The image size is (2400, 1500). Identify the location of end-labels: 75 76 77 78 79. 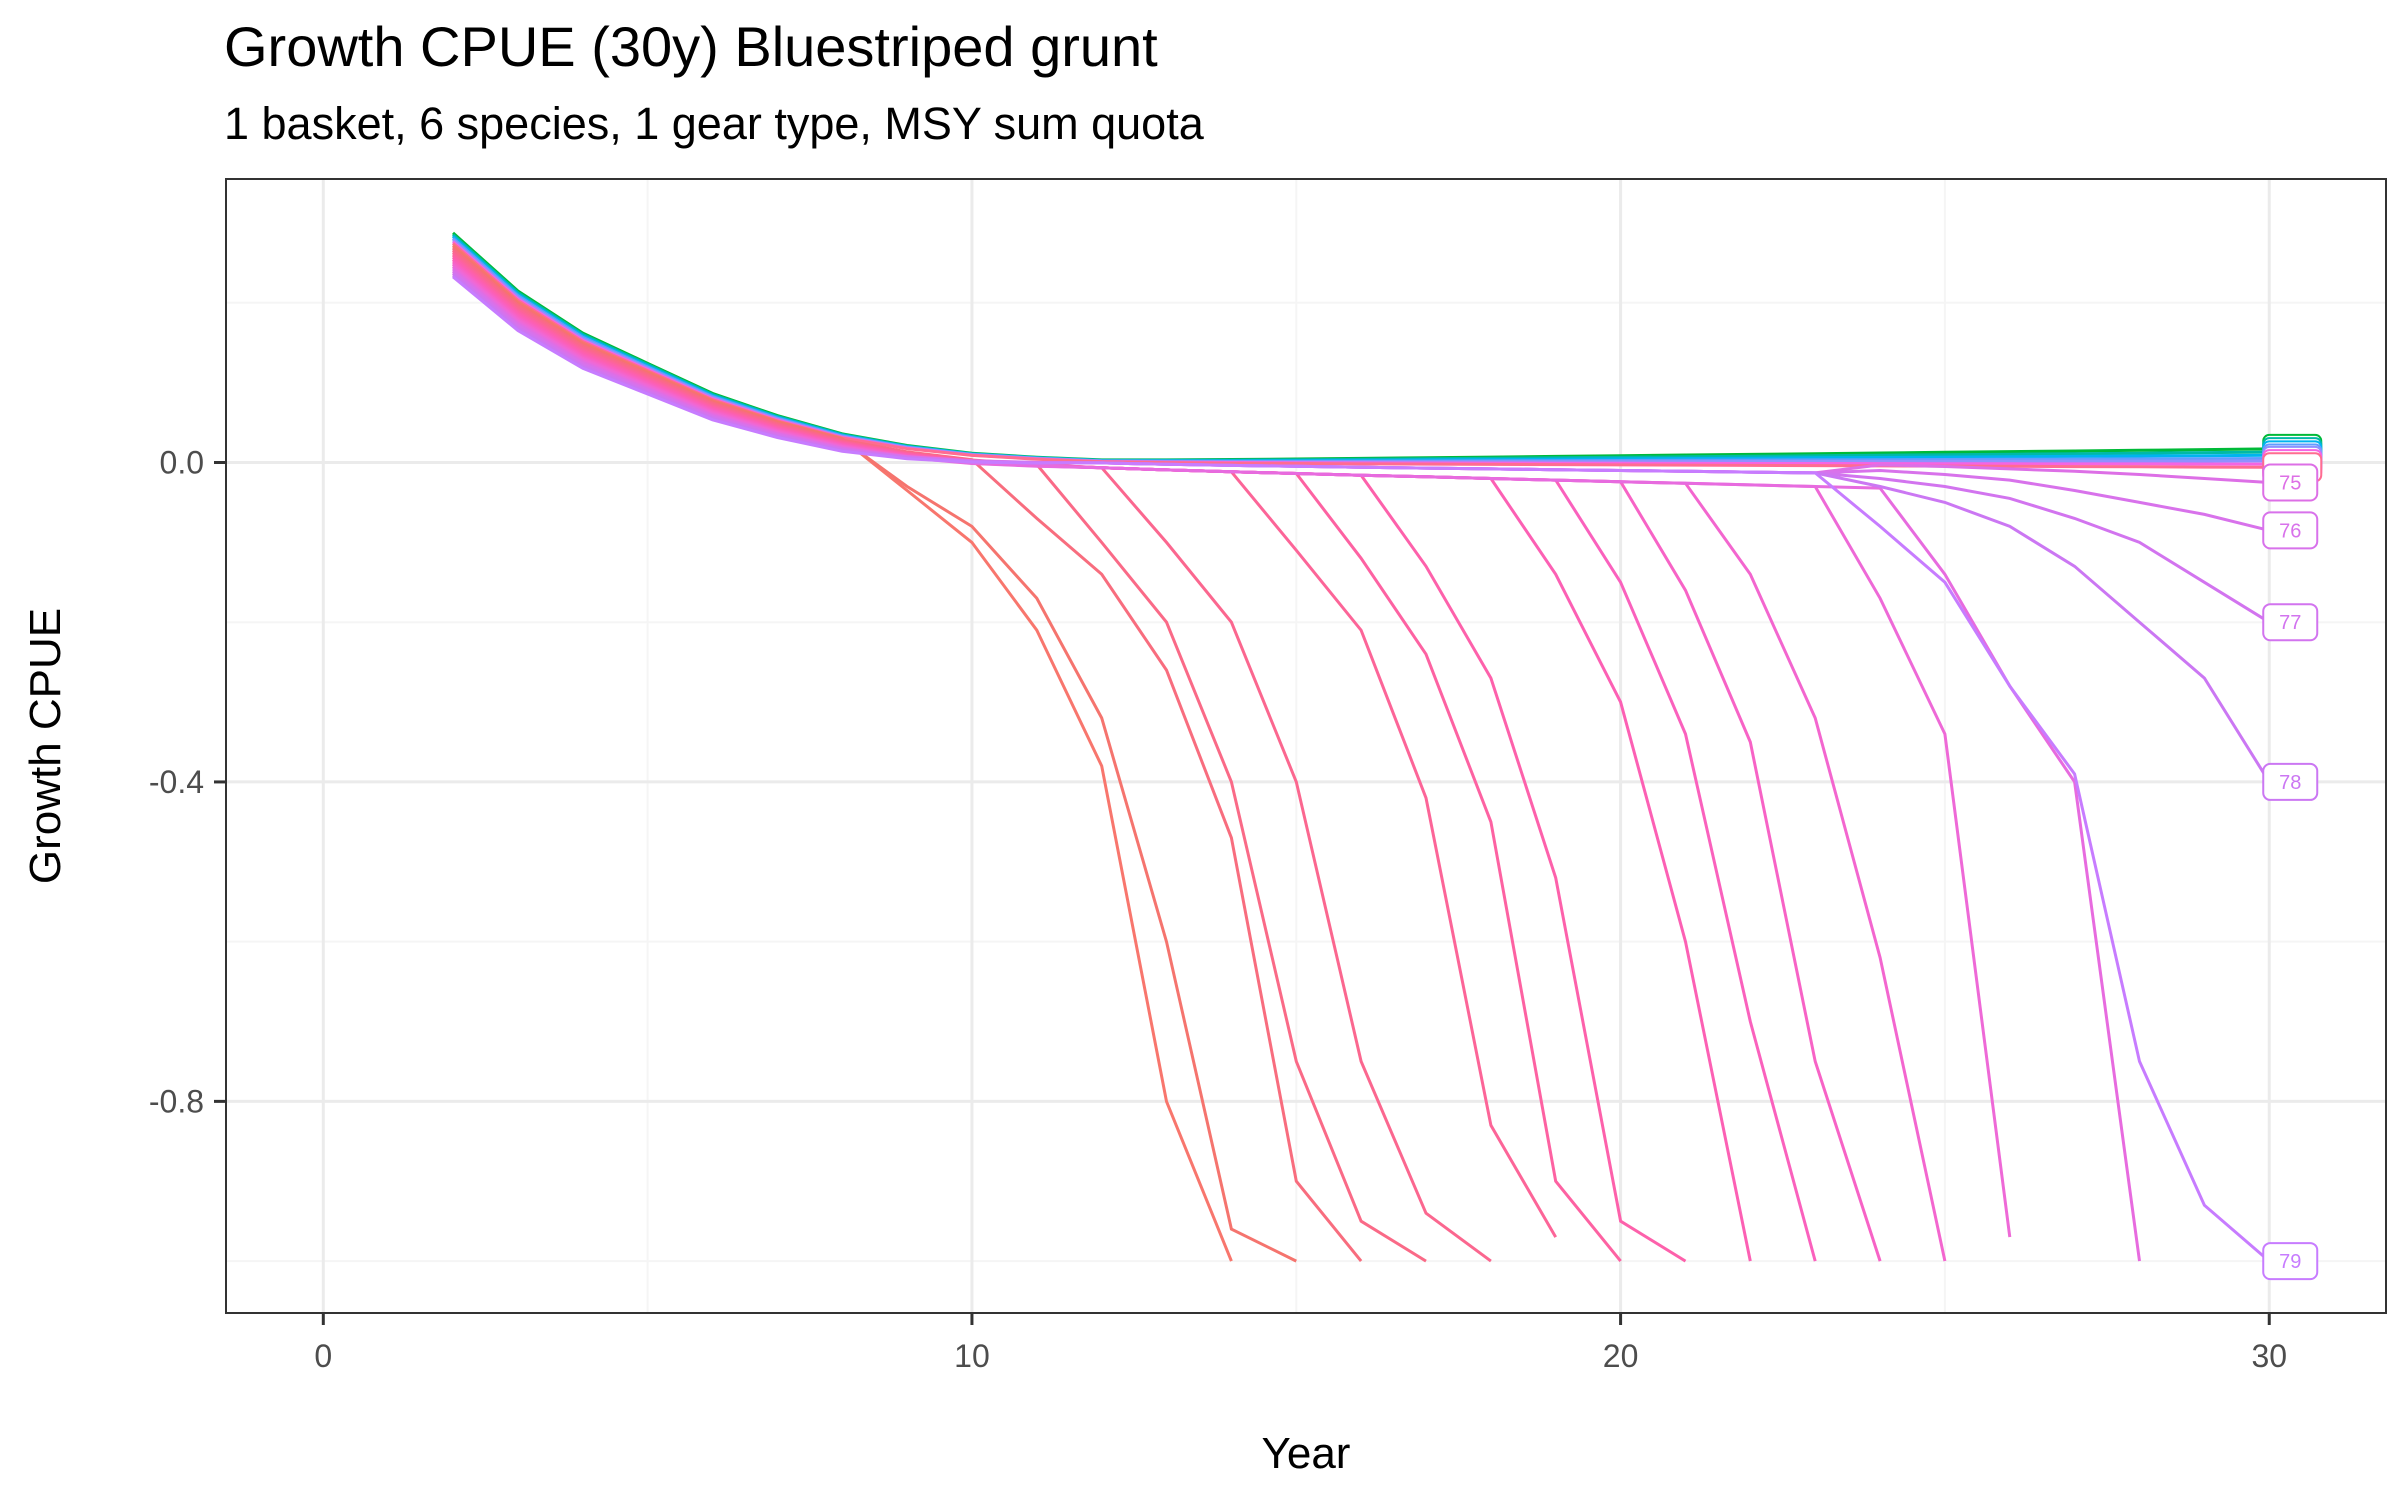
(2292, 857).